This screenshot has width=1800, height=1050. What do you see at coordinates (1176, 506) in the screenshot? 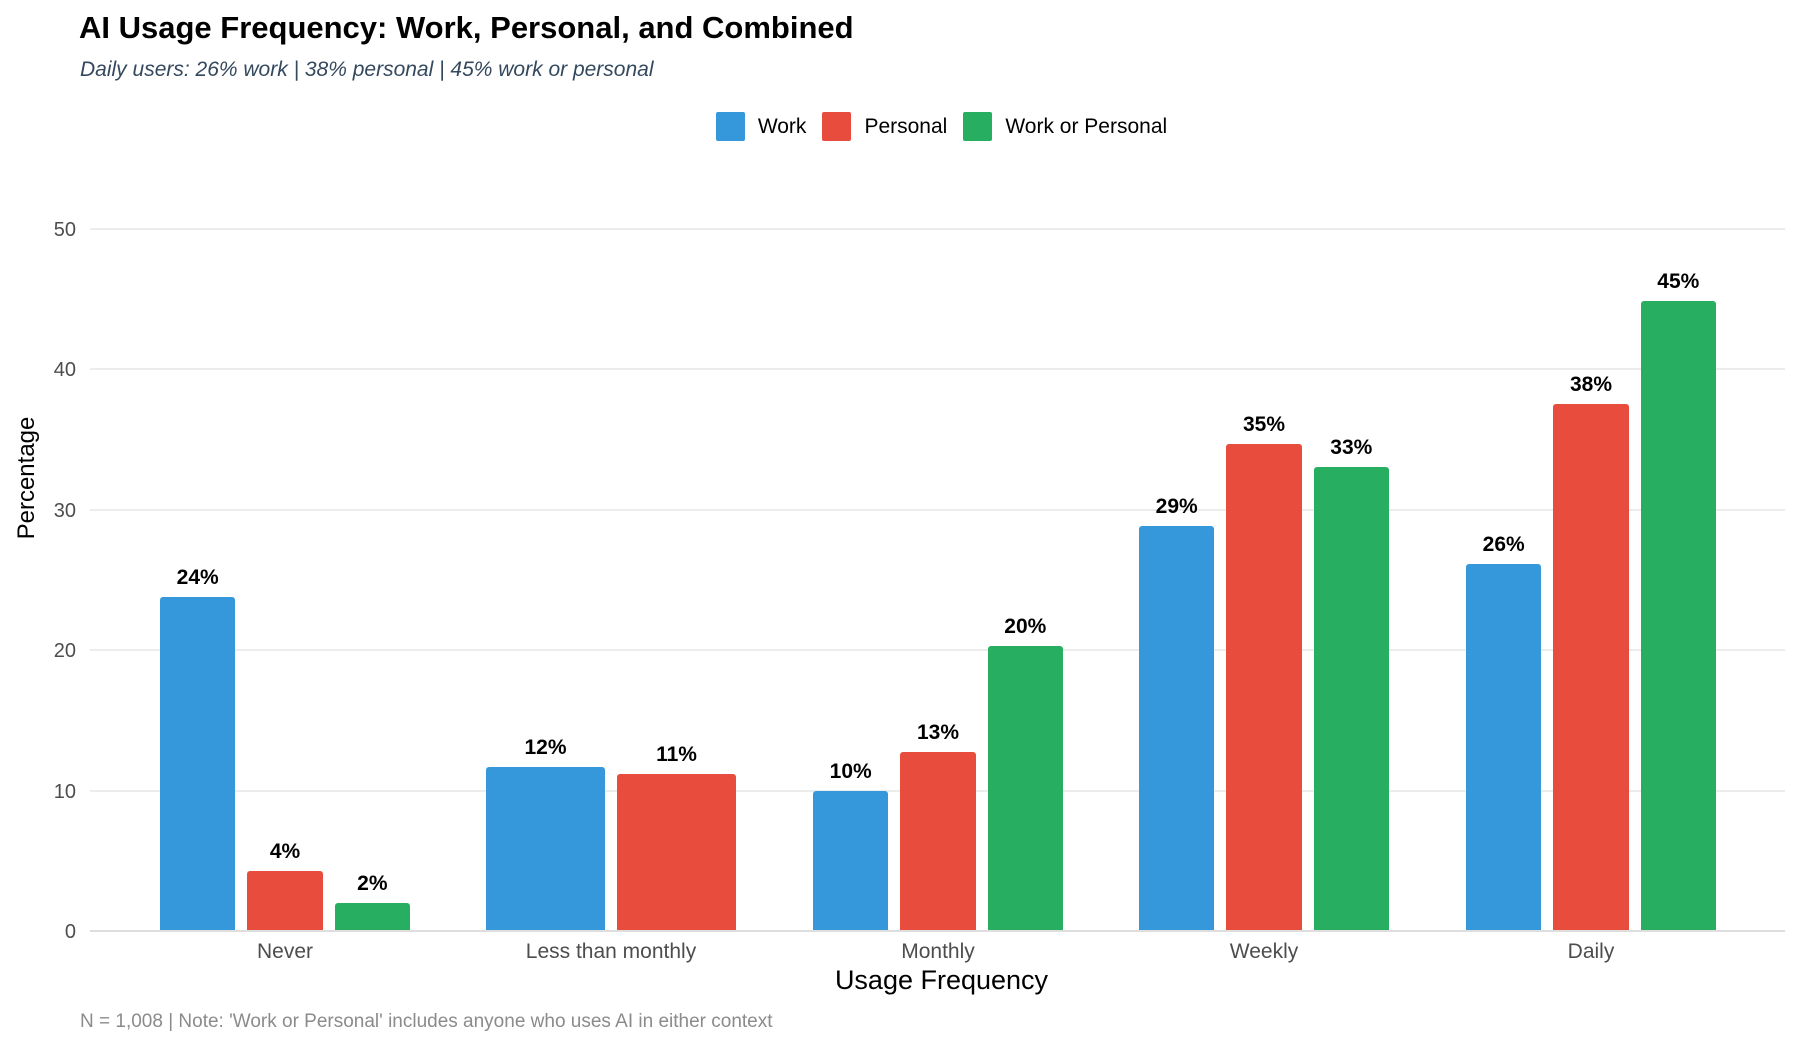
I see `bar-value-label: 29%` at bounding box center [1176, 506].